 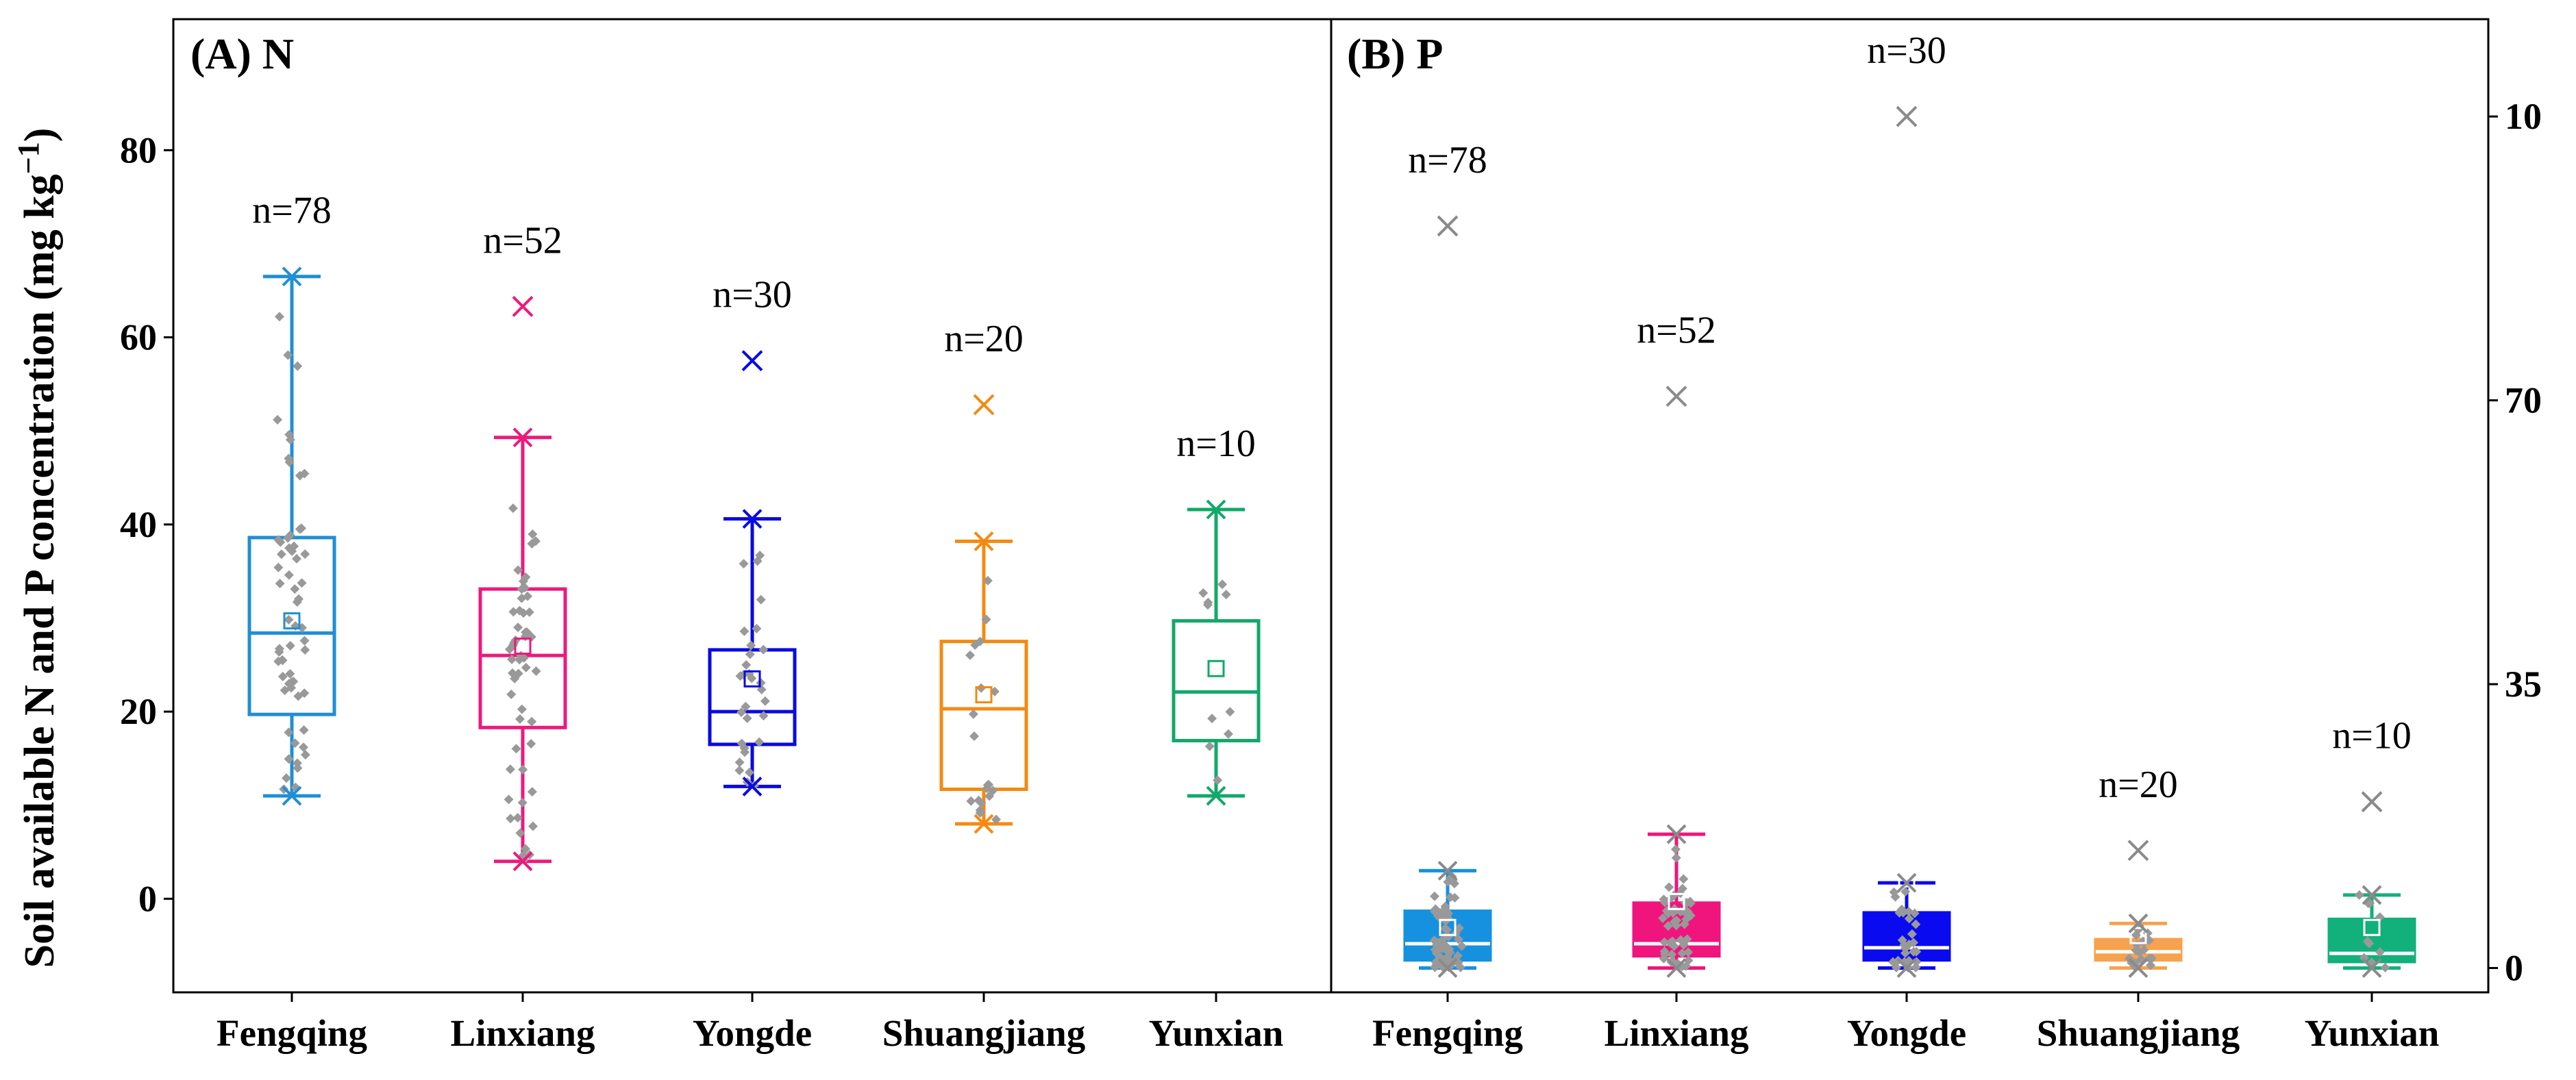 I want to click on category-label: Fengqing, so click(x=1447, y=1033).